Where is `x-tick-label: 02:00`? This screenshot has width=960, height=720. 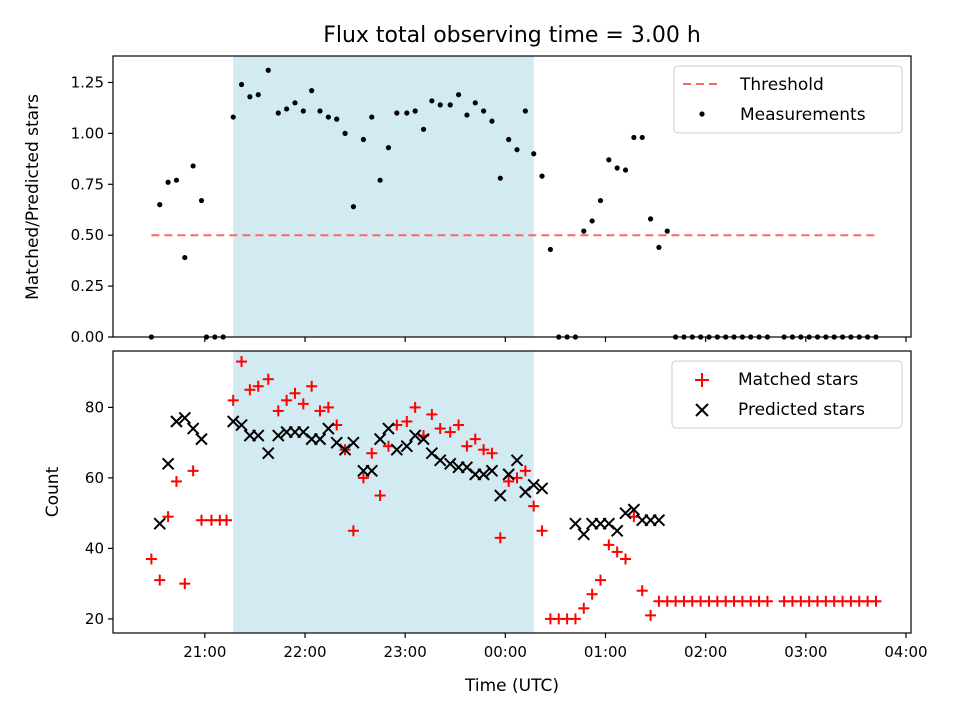 x-tick-label: 02:00 is located at coordinates (705, 652).